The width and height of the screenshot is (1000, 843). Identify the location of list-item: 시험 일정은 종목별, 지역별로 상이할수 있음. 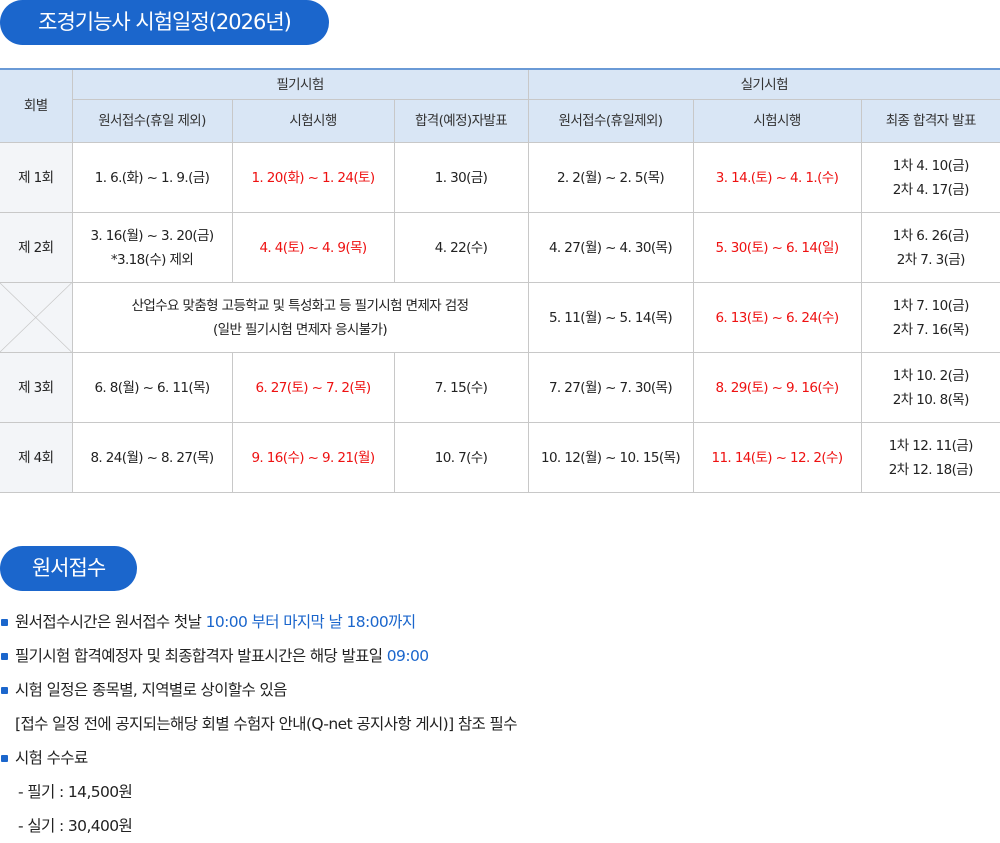
(258, 690).